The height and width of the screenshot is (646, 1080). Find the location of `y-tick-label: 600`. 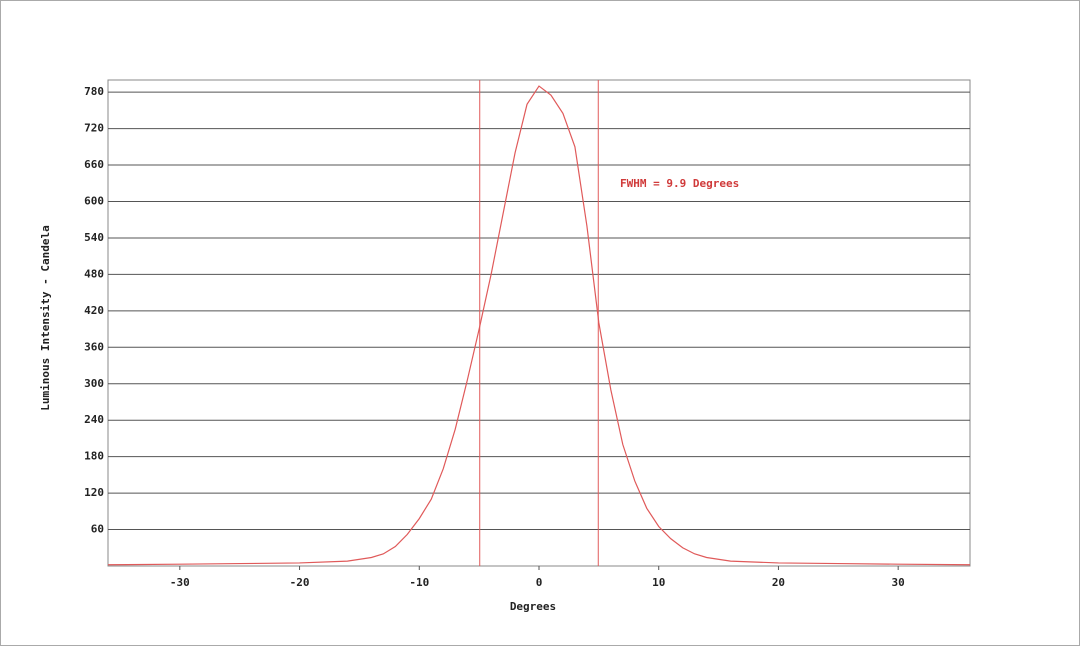

y-tick-label: 600 is located at coordinates (94, 201).